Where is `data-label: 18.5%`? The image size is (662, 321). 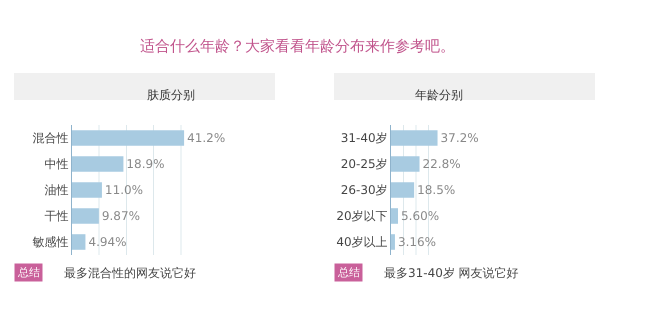 data-label: 18.5% is located at coordinates (436, 190).